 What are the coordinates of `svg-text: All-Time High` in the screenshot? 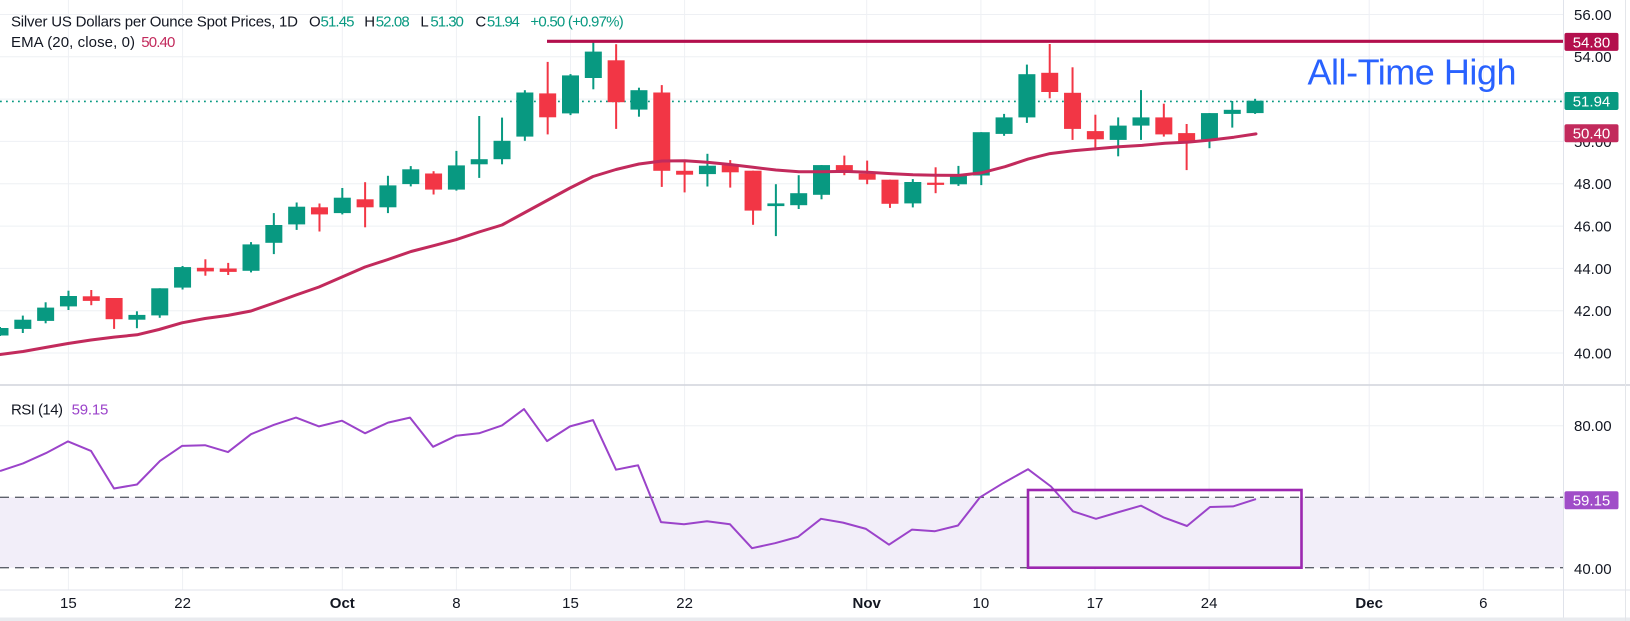 It's located at (1412, 72).